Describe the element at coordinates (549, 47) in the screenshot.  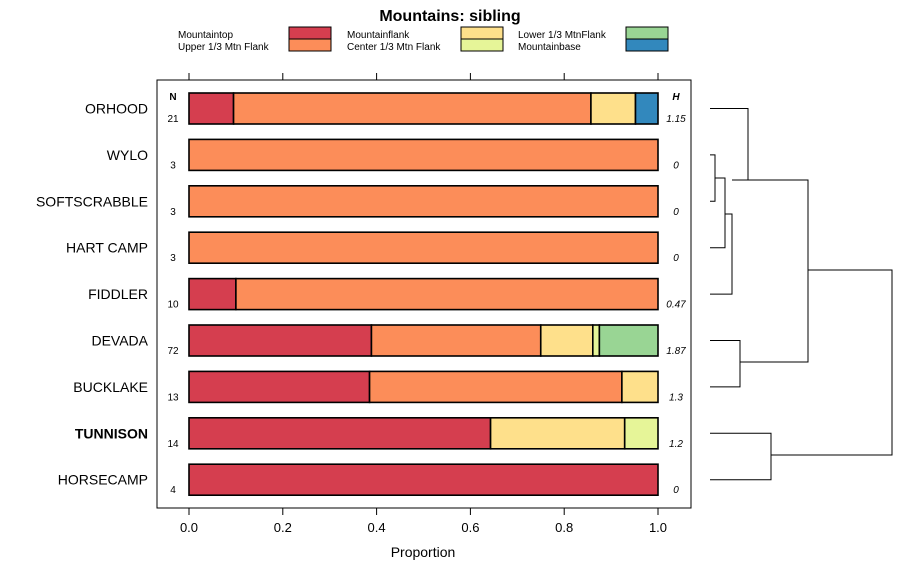
I see `legend-label: Mountainbase` at that location.